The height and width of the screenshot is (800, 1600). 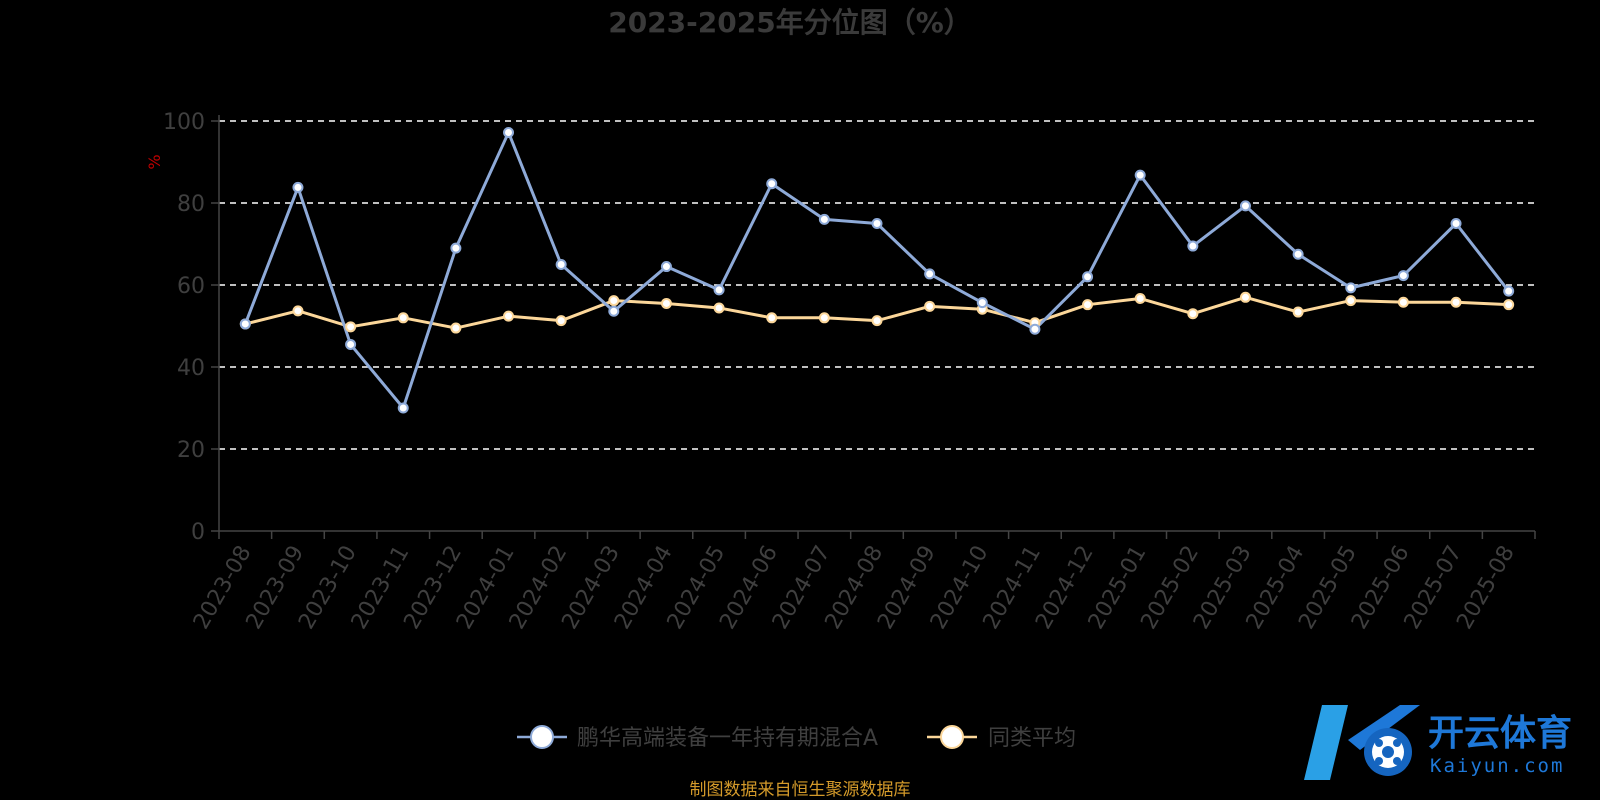 I want to click on watermark-cn: 开云体育, so click(x=1500, y=733).